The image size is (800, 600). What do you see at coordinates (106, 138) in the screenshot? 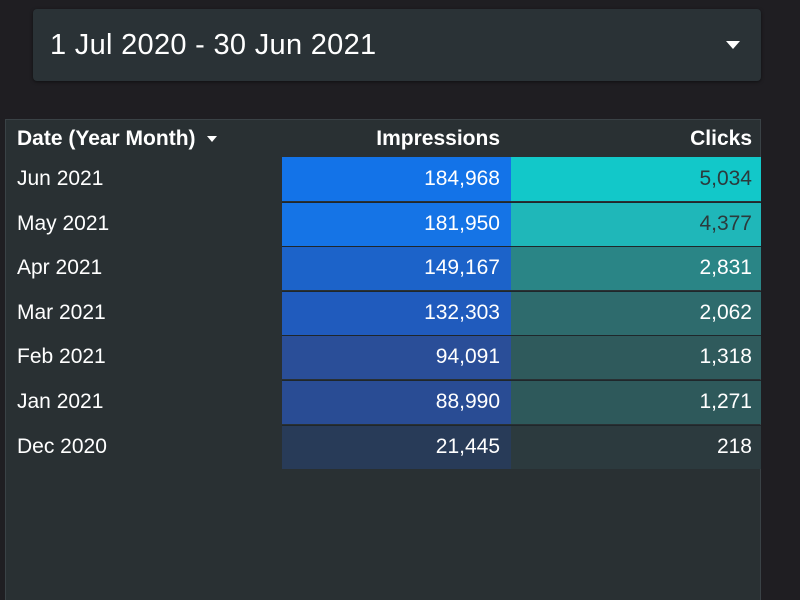
I see `column-header-date-label: Date (Year Month)` at bounding box center [106, 138].